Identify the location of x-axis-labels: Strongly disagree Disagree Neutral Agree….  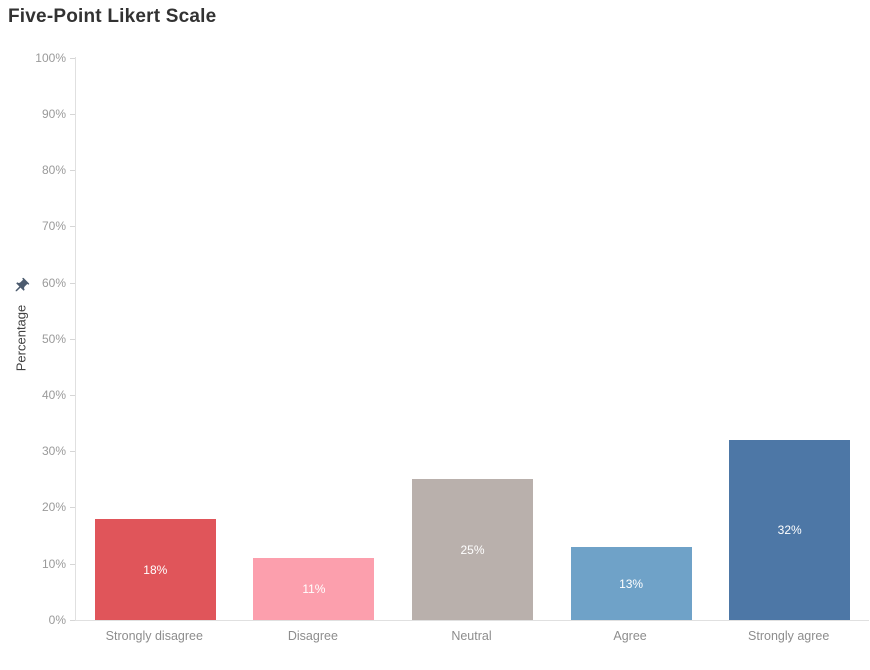
(471, 636).